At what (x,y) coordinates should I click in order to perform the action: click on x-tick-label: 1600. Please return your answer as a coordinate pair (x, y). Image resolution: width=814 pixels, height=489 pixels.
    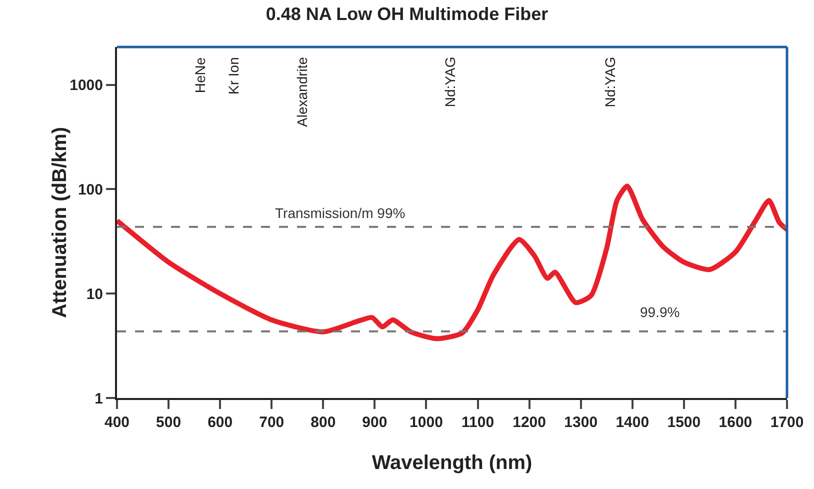
    Looking at the image, I should click on (735, 422).